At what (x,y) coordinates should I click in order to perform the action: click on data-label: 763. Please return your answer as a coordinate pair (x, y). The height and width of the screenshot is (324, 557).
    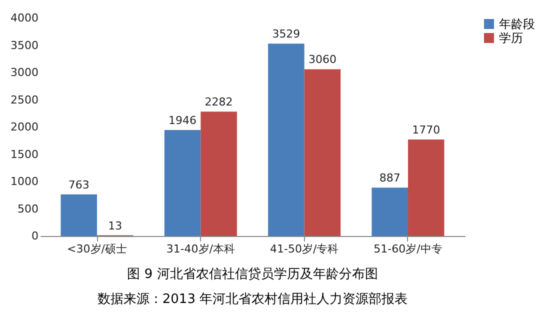
    Looking at the image, I should click on (79, 185).